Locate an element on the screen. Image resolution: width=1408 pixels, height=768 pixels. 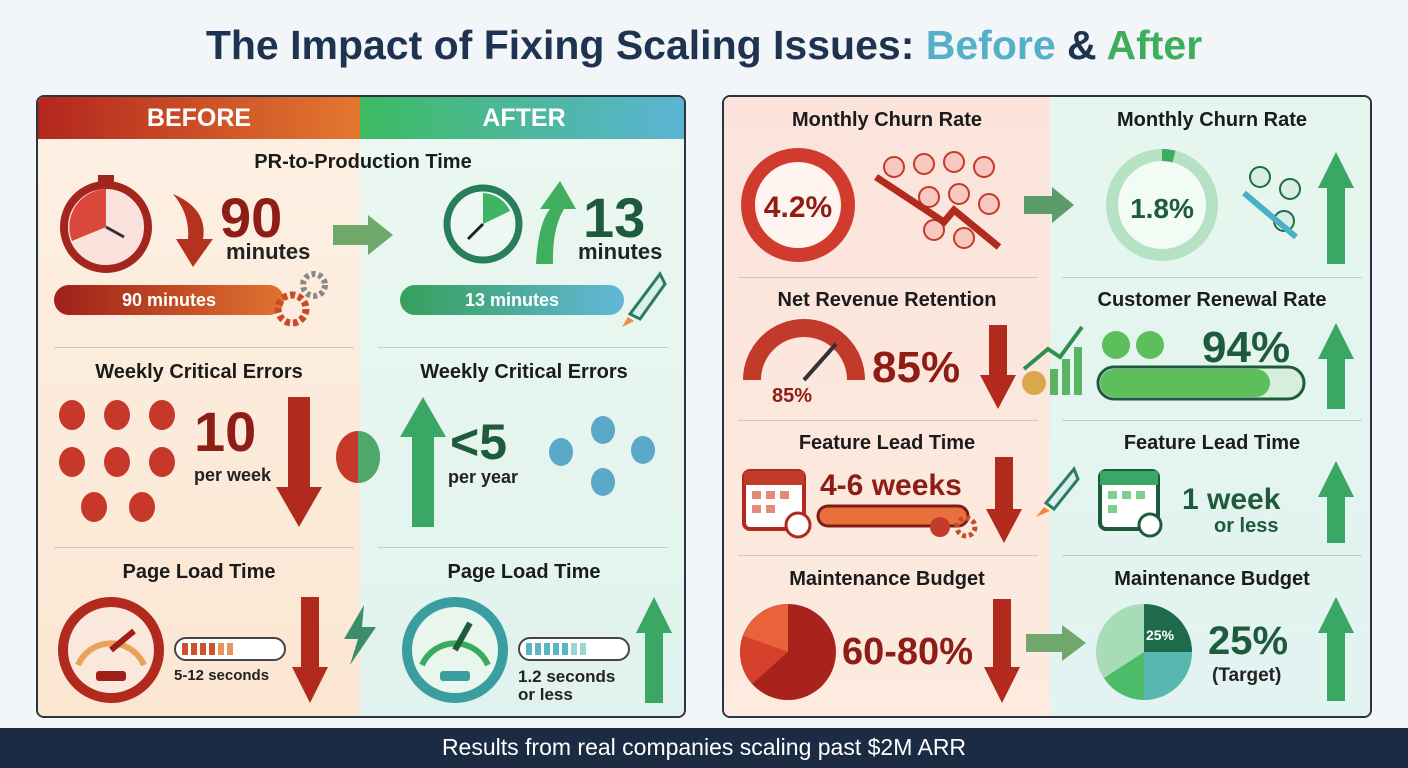
budget-before-pie is located at coordinates (788, 652).